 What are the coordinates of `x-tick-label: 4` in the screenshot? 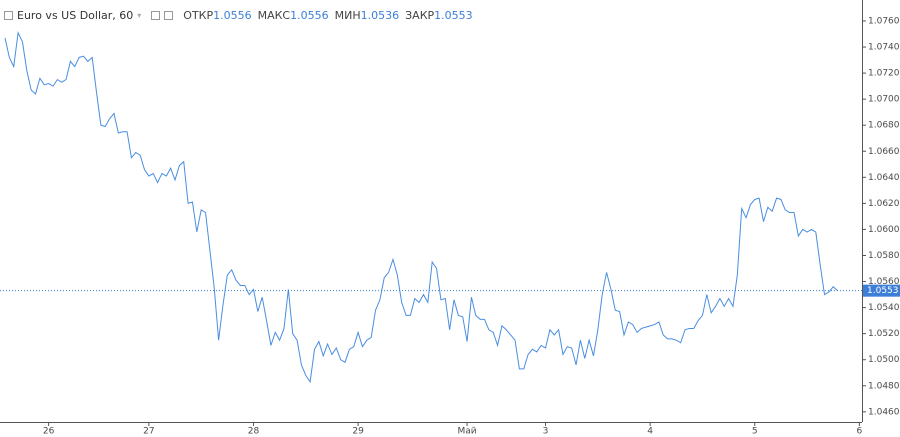 It's located at (650, 432).